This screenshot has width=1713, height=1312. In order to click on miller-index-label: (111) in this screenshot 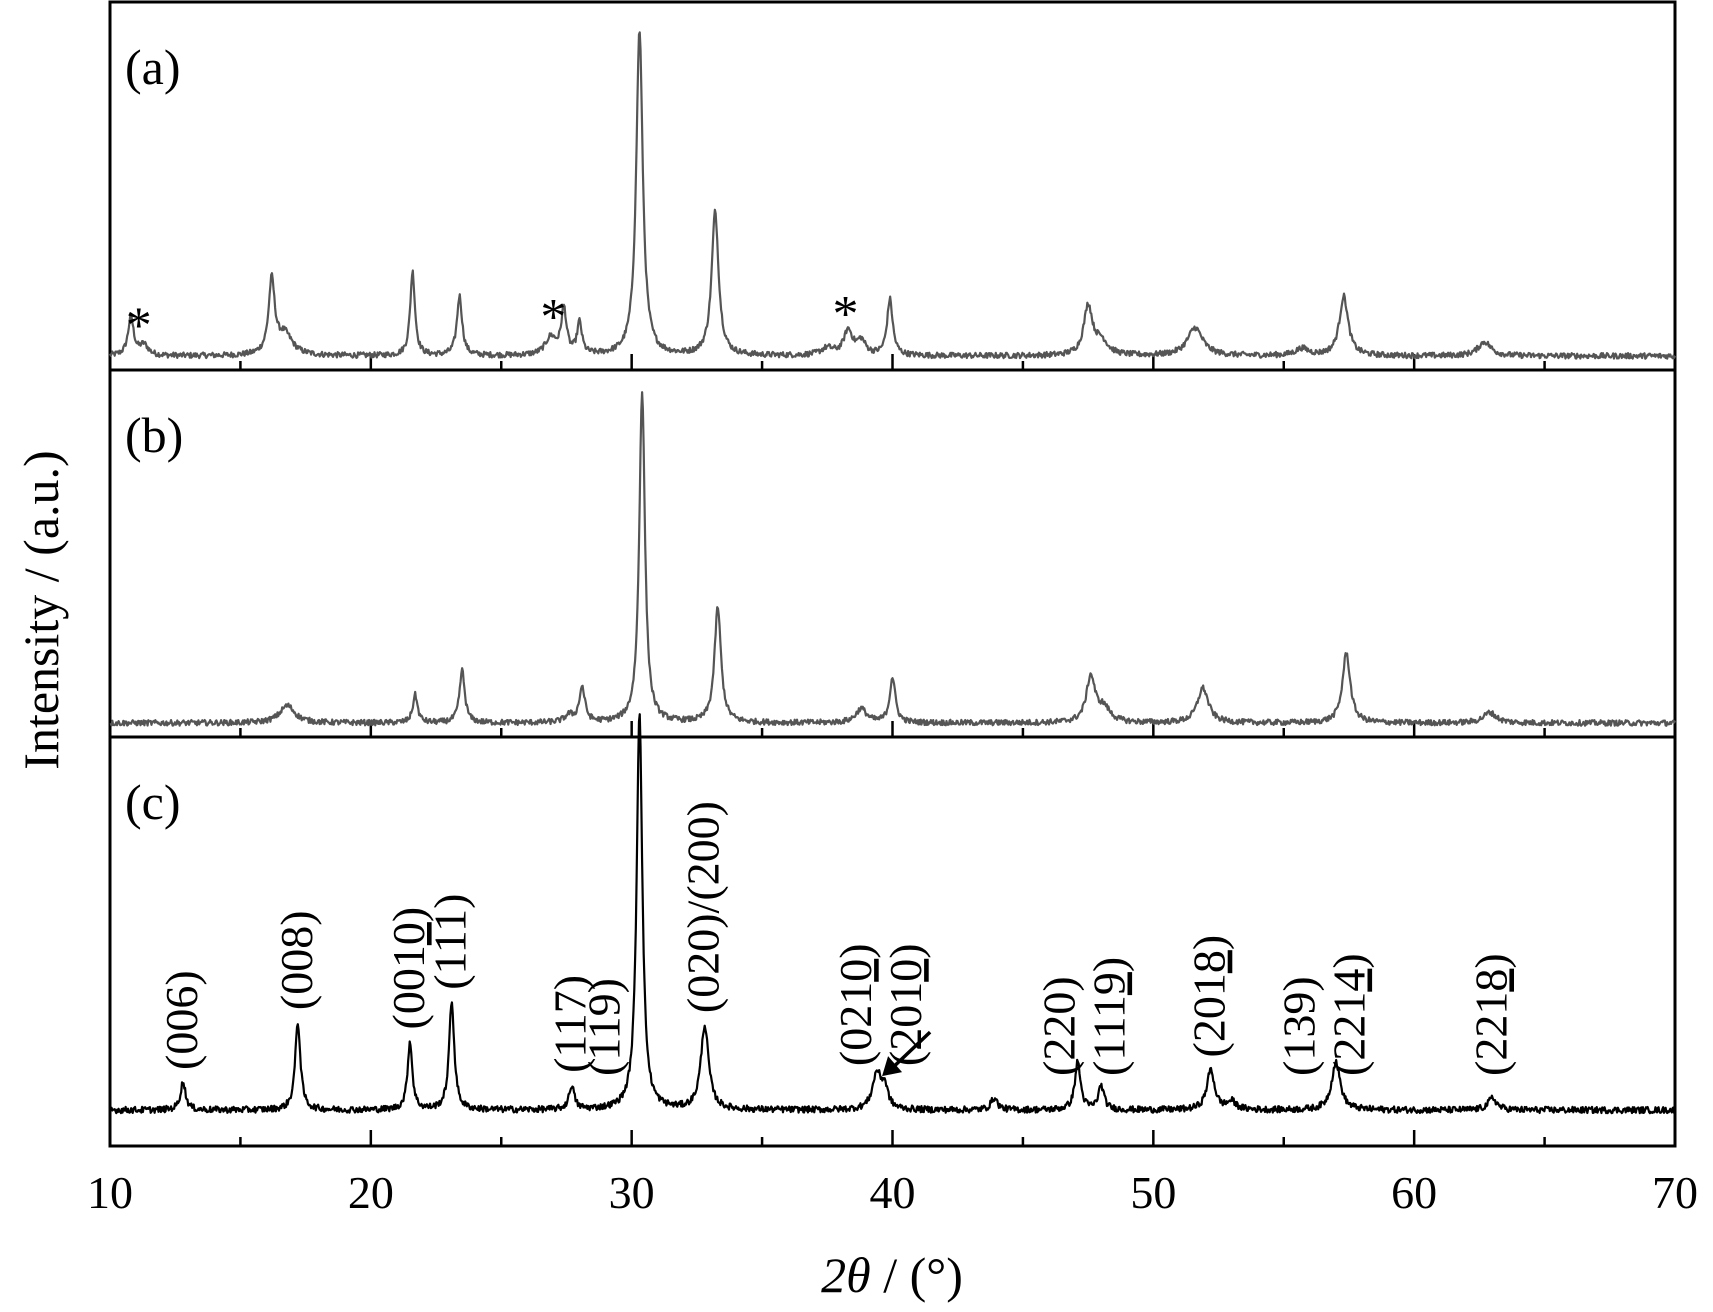, I will do `click(450, 942)`.